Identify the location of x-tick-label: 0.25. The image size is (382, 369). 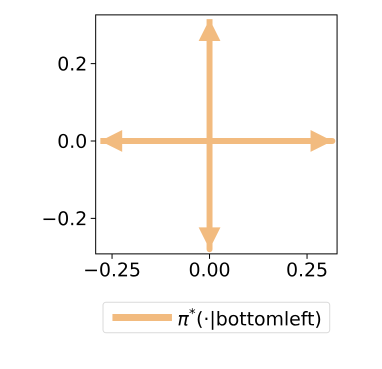
(306, 269).